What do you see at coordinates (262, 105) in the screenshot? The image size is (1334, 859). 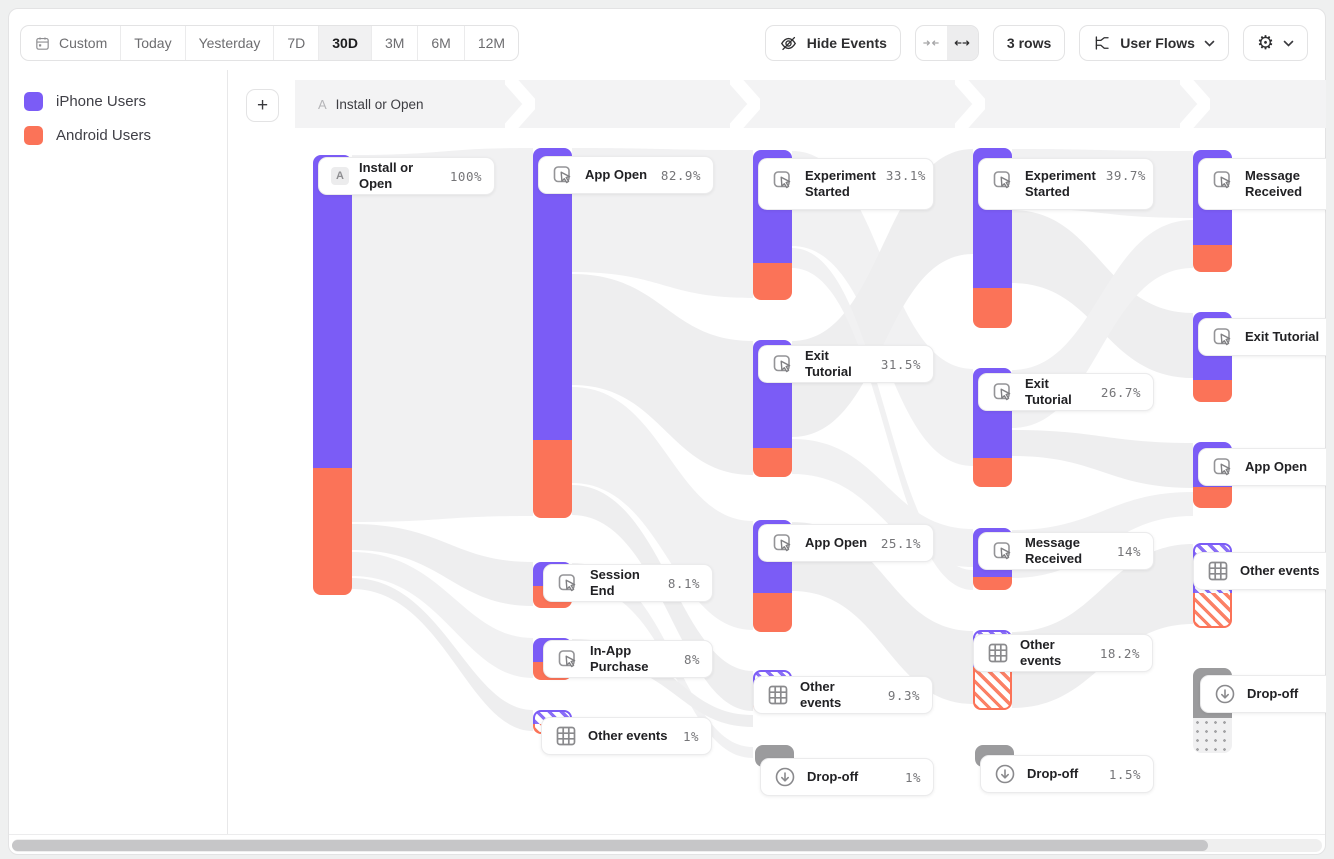 I see `add-step-button: +` at bounding box center [262, 105].